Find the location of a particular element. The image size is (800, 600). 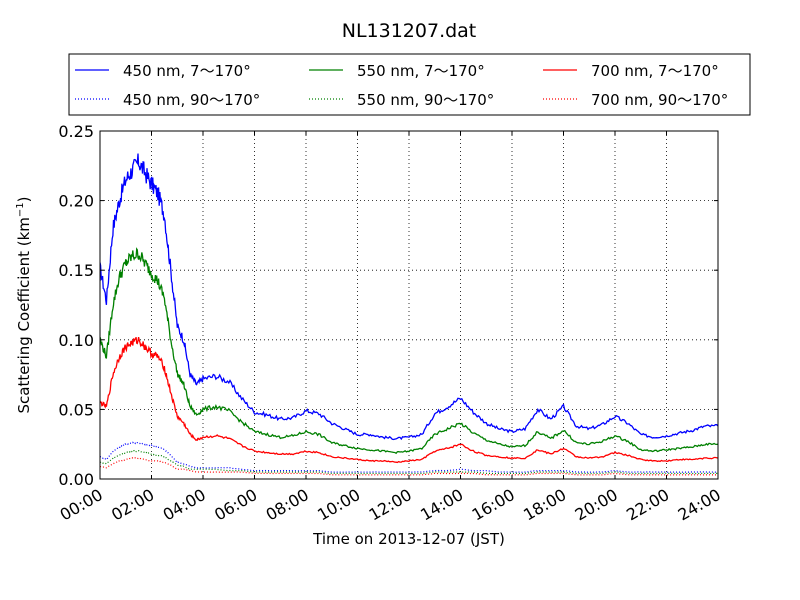

legend-entry: 450 nm, 7～170° is located at coordinates (163, 71).